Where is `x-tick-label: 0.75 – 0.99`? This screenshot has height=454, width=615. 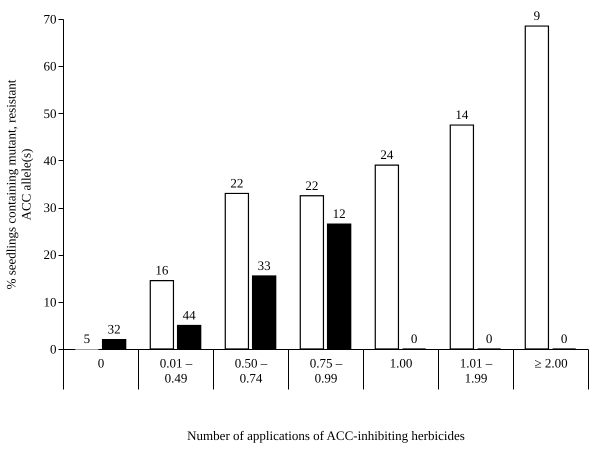
x-tick-label: 0.75 – 0.99 is located at coordinates (326, 371).